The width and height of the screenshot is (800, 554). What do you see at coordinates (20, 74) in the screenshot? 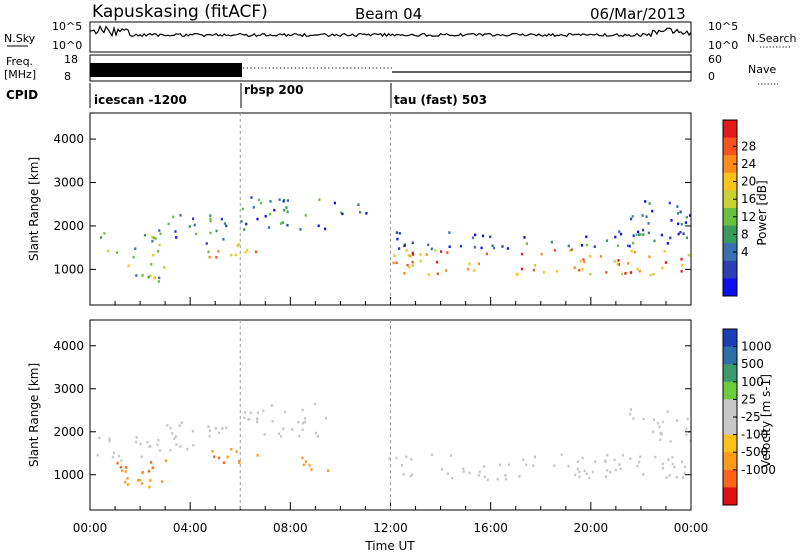
I see `freq-label-line2: [MHz]` at bounding box center [20, 74].